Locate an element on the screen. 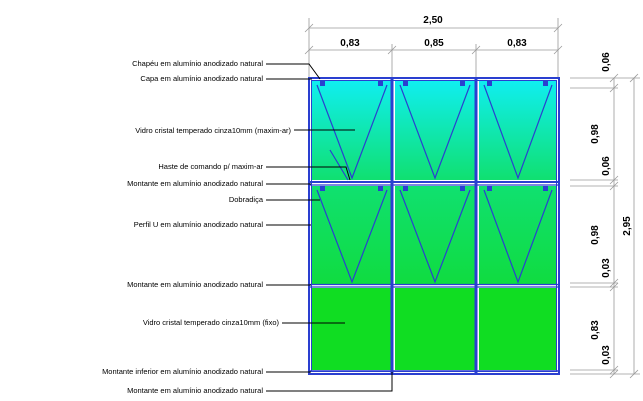 Image resolution: width=643 pixels, height=401 pixels. column-3-width: 0,83 is located at coordinates (517, 43).